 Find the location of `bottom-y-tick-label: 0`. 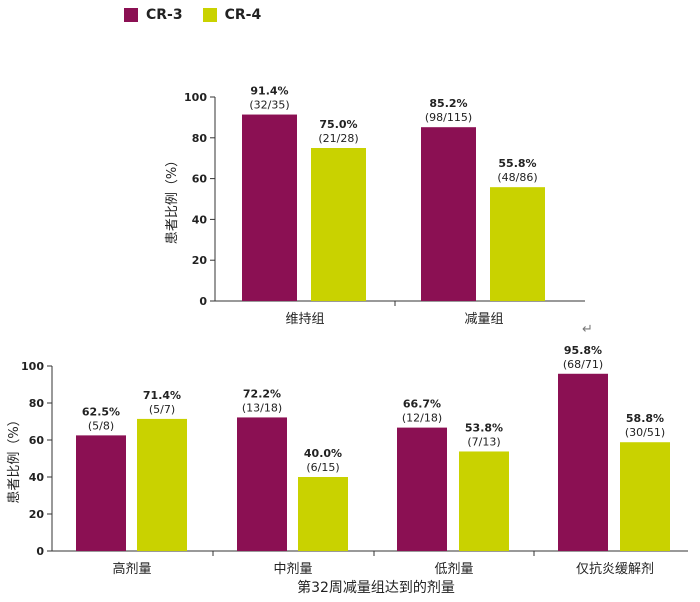

bottom-y-tick-label: 0 is located at coordinates (40, 551).